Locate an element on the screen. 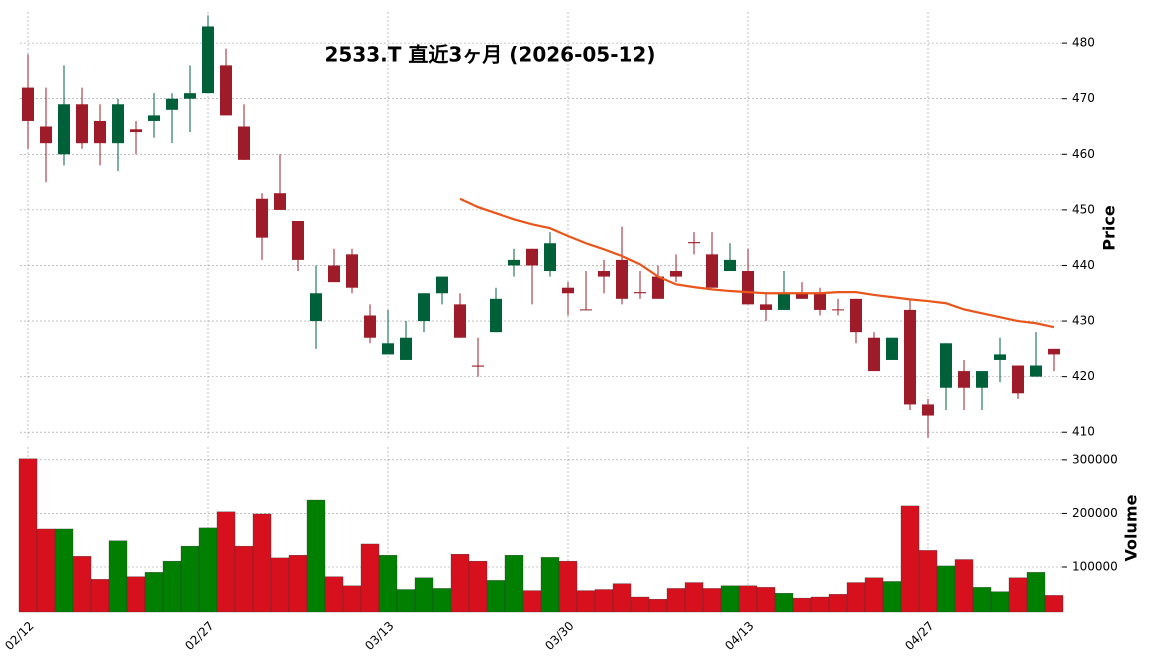 Image resolution: width=1152 pixels, height=670 pixels. y-tick-label: 470 is located at coordinates (1083, 98).